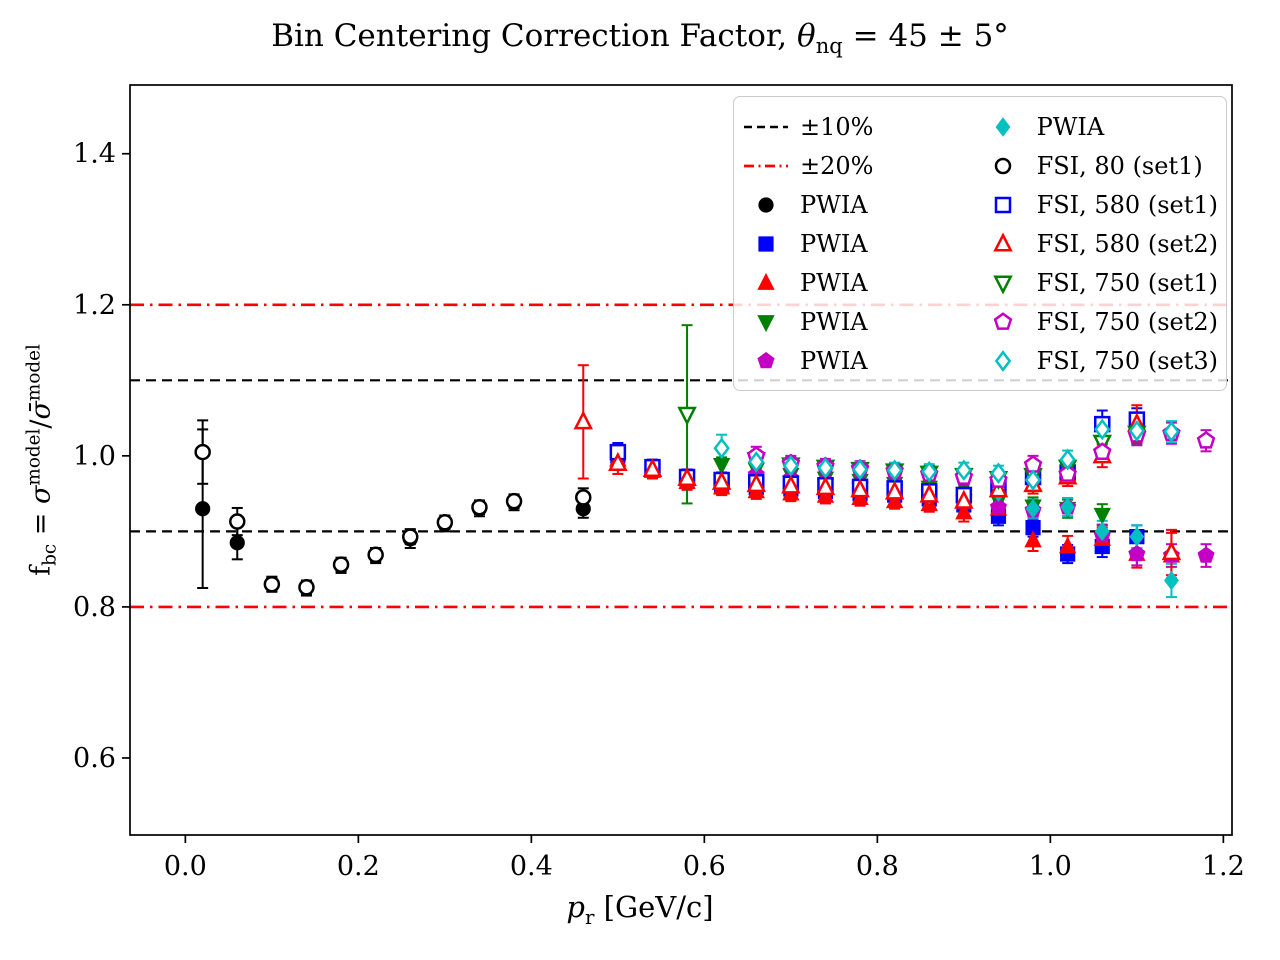 The height and width of the screenshot is (960, 1280). Describe the element at coordinates (358, 866) in the screenshot. I see `x-tick-label: 0.2` at that location.